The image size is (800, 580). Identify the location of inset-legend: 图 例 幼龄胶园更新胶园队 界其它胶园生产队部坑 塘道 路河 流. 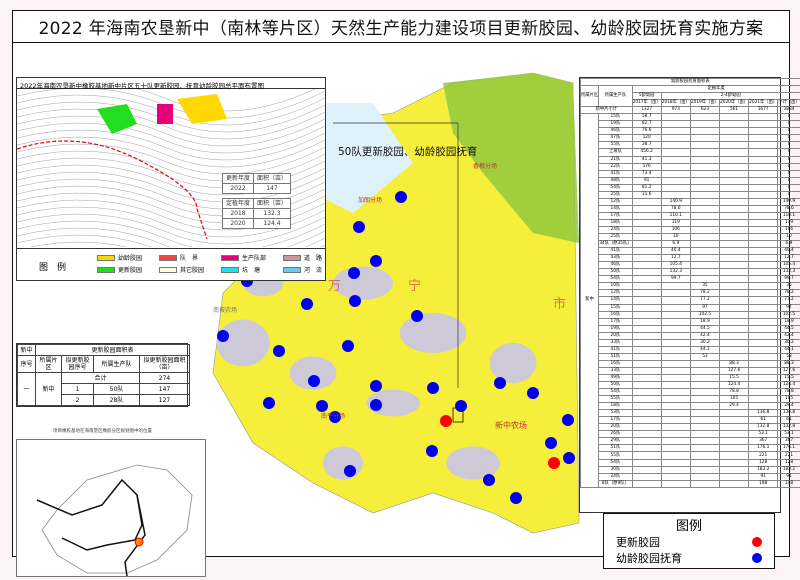
(171, 264).